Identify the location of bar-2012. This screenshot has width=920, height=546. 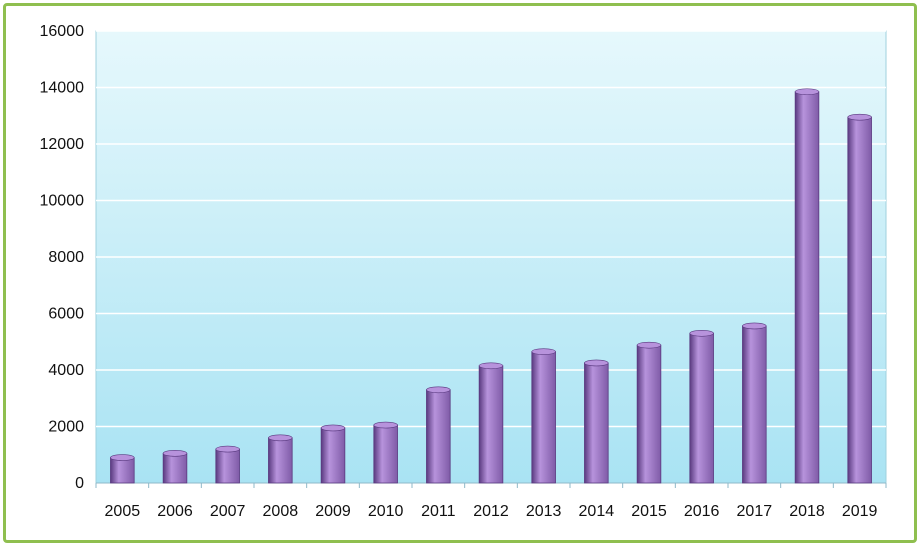
(491, 423).